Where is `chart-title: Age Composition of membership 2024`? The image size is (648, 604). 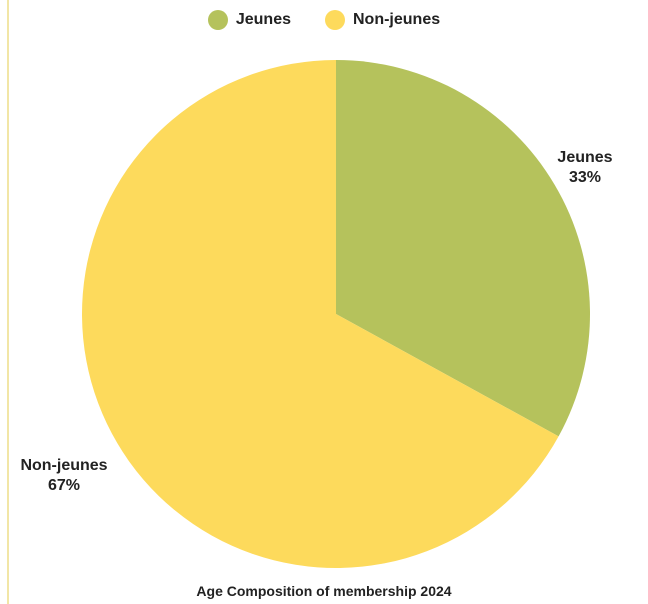
chart-title: Age Composition of membership 2024 is located at coordinates (324, 591).